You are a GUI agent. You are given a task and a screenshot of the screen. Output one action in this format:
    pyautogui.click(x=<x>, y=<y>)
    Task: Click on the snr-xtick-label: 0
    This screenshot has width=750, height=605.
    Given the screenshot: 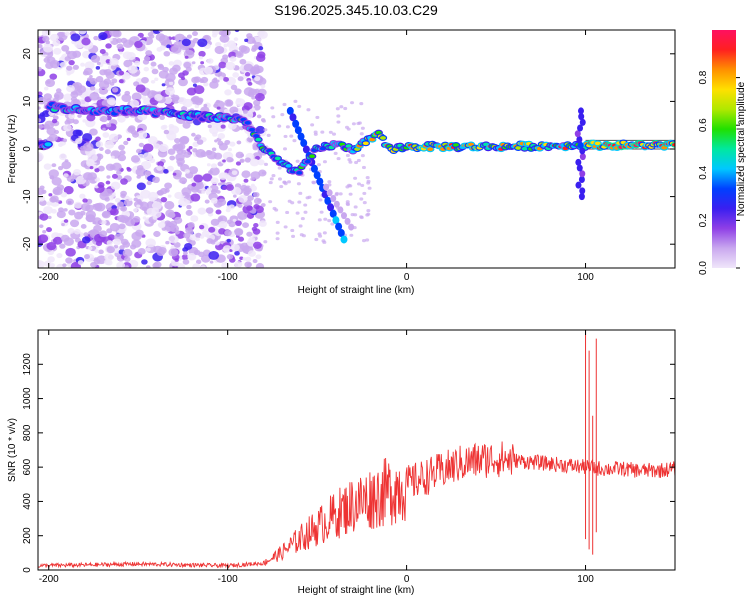 What is the action you would take?
    pyautogui.click(x=407, y=579)
    